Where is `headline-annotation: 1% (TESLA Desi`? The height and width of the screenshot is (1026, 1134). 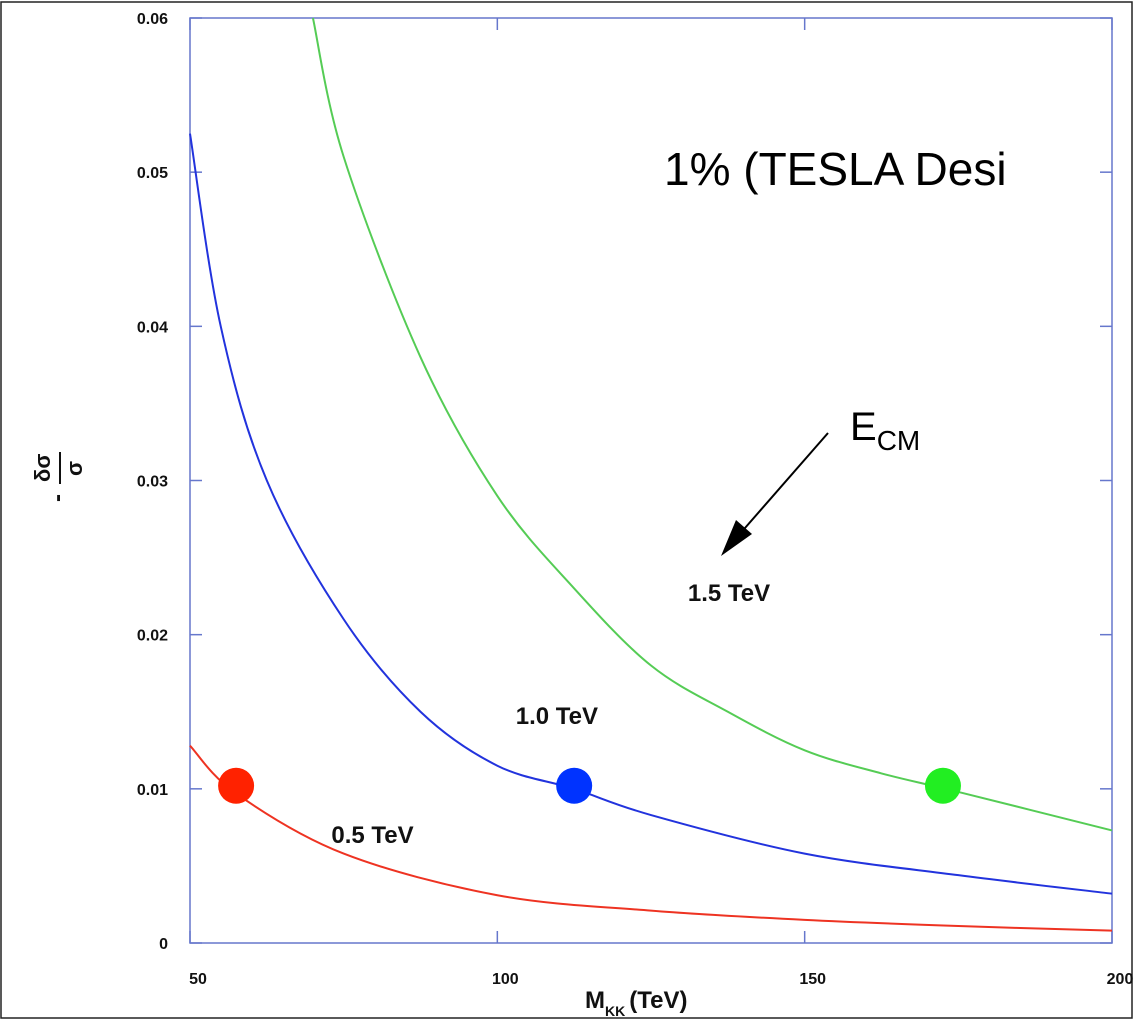 headline-annotation: 1% (TESLA Desi is located at coordinates (835, 169).